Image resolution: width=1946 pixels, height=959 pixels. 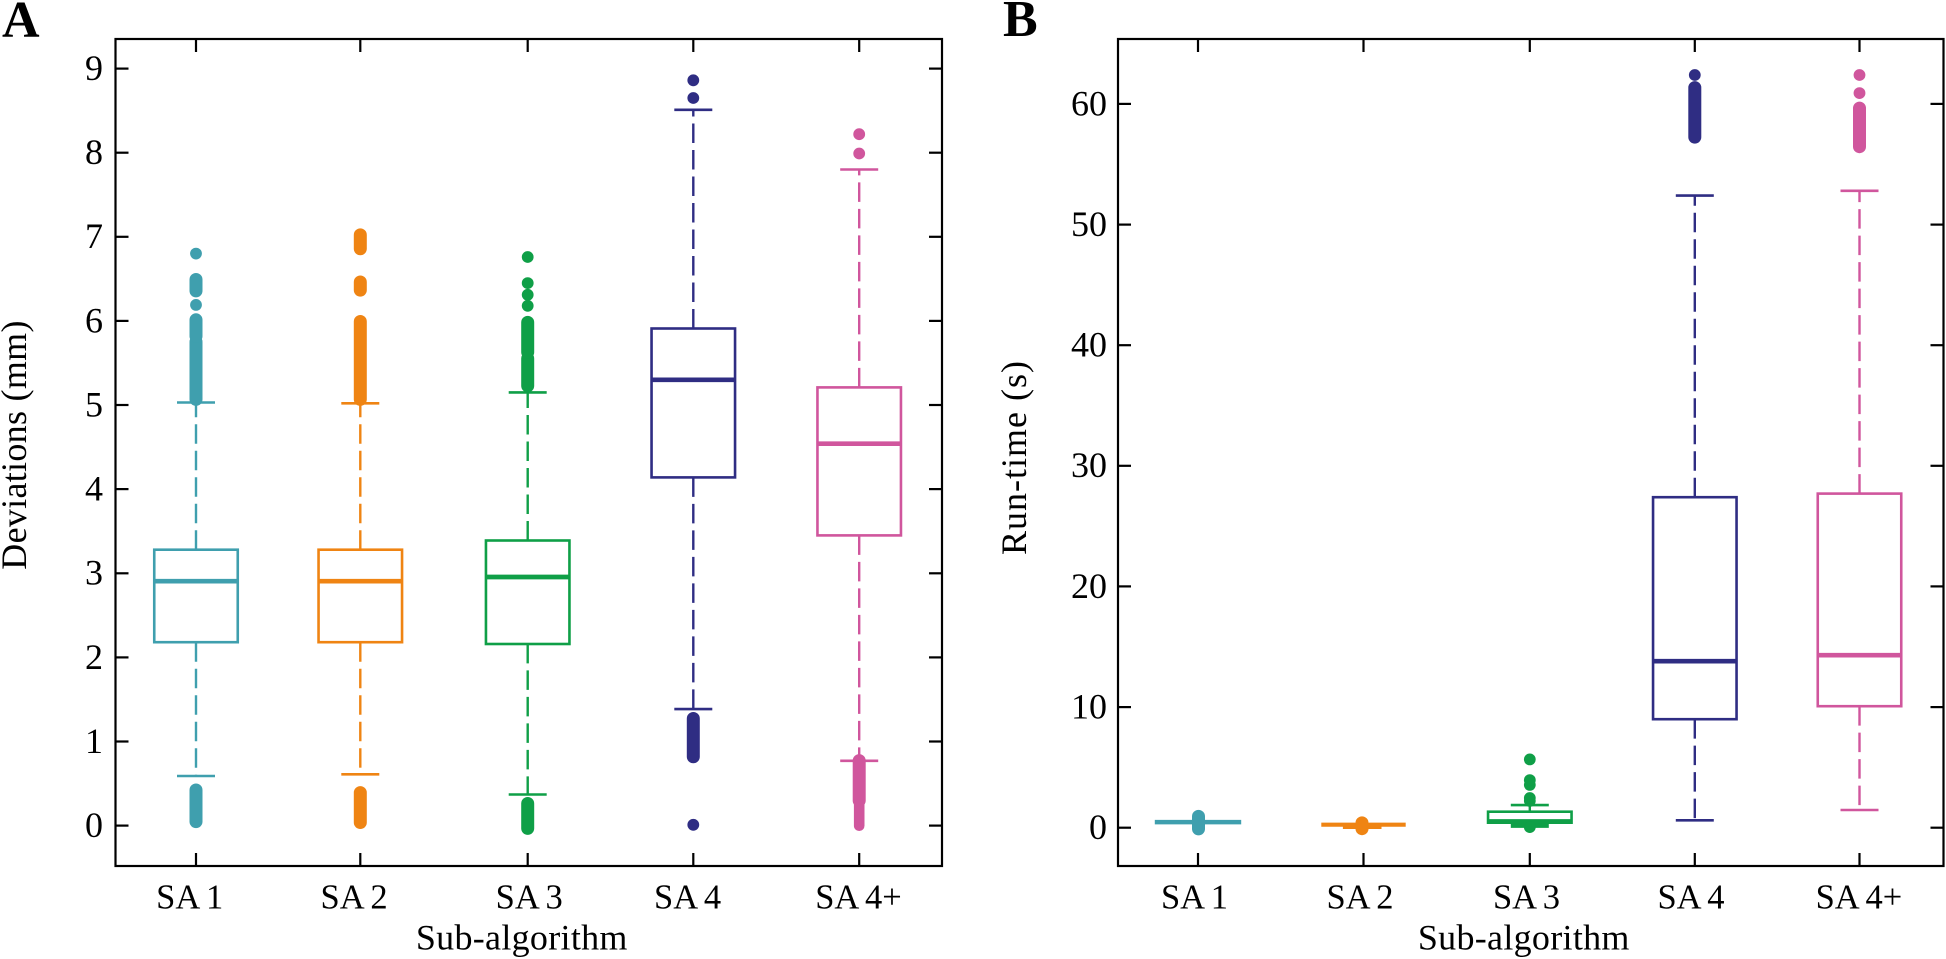 What do you see at coordinates (94, 68) in the screenshot?
I see `svg-text: 9` at bounding box center [94, 68].